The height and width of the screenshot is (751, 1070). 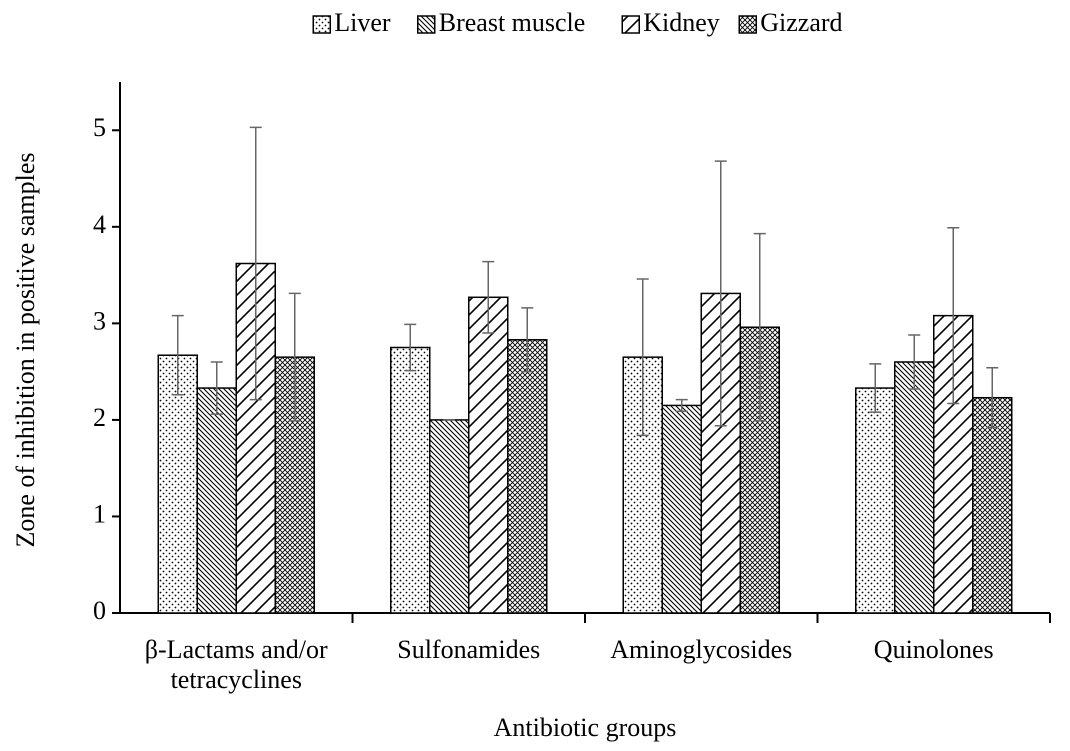 I want to click on legend-label: Kidney, so click(x=681, y=22).